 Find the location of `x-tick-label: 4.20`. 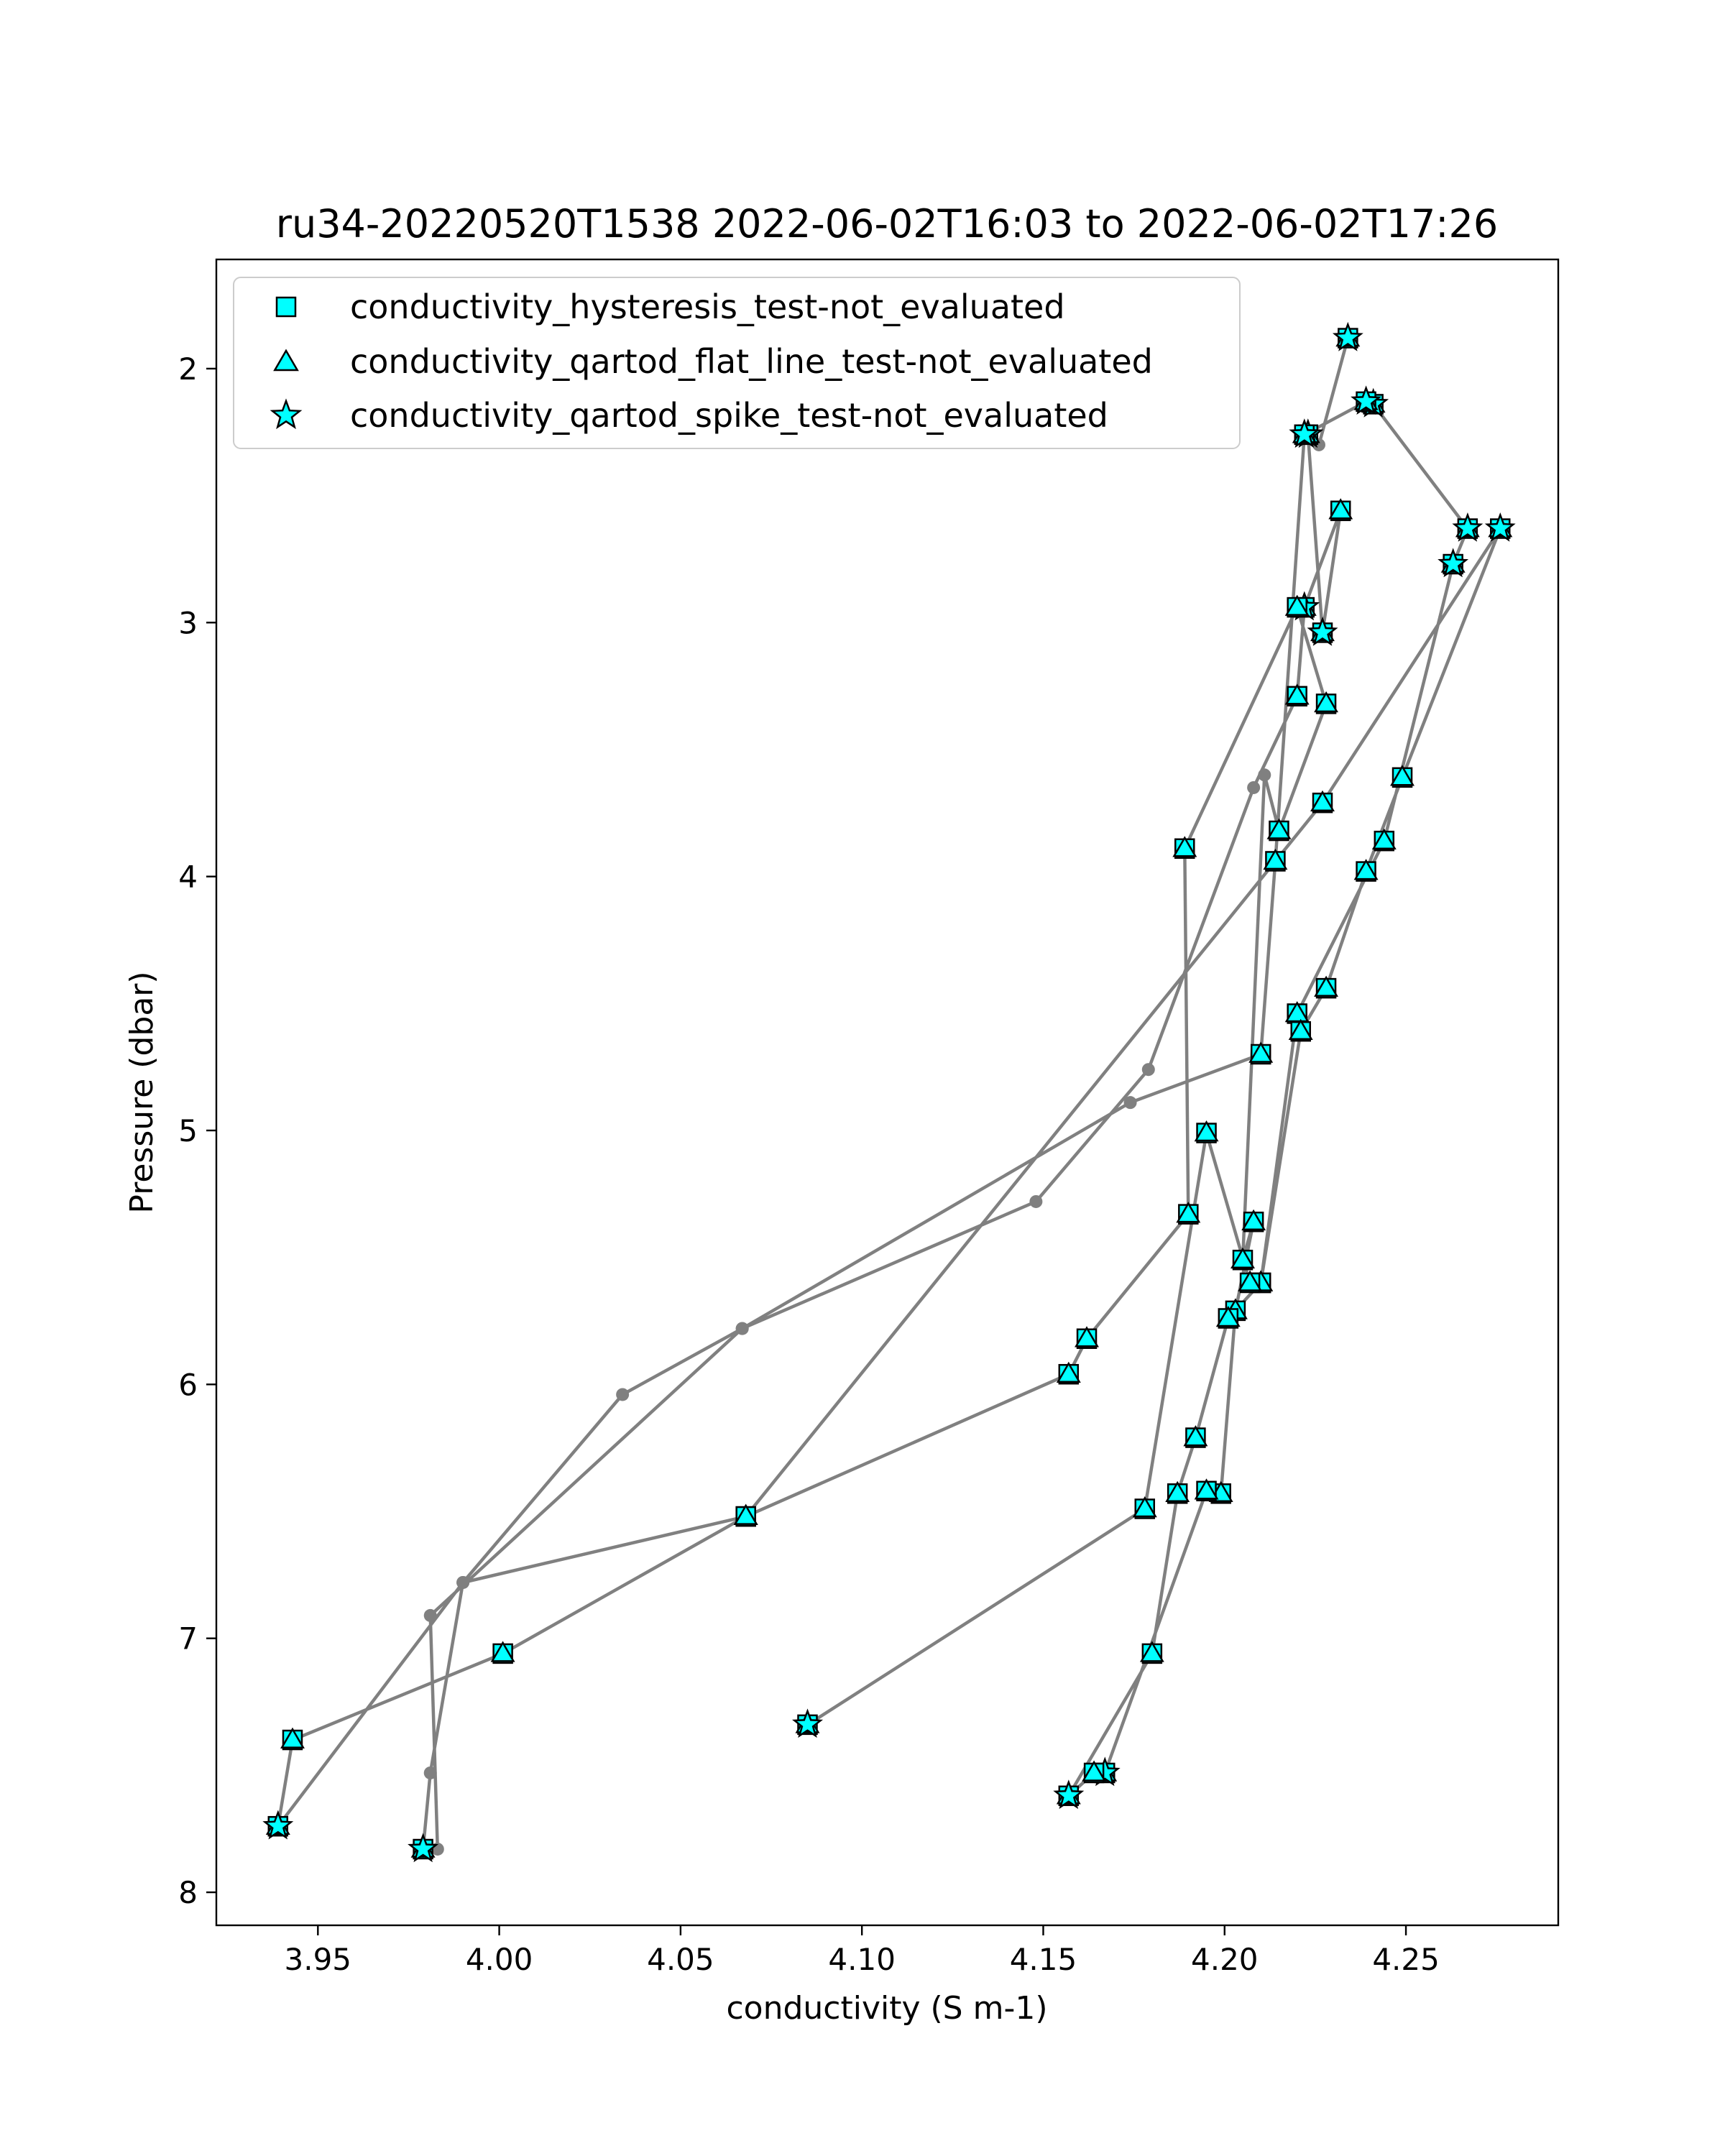

x-tick-label: 4.20 is located at coordinates (1225, 1959).